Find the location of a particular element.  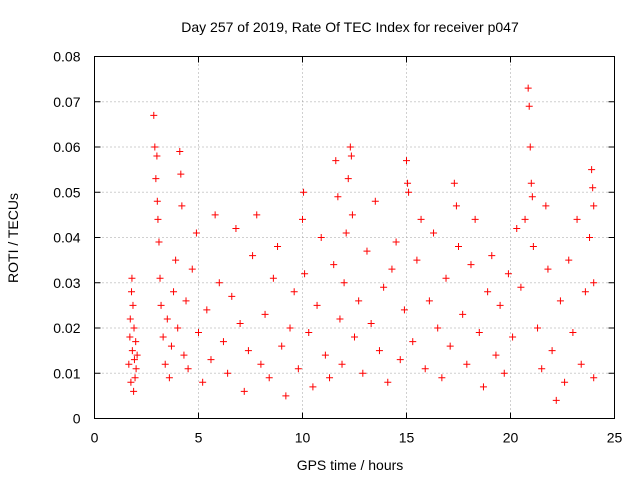

x-tick-label: 0 is located at coordinates (95, 438).